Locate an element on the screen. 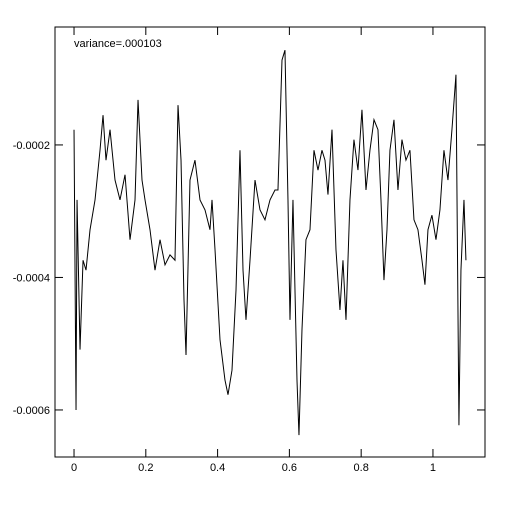 The width and height of the screenshot is (512, 517). y-tick-label: -0.0004 is located at coordinates (31, 278).